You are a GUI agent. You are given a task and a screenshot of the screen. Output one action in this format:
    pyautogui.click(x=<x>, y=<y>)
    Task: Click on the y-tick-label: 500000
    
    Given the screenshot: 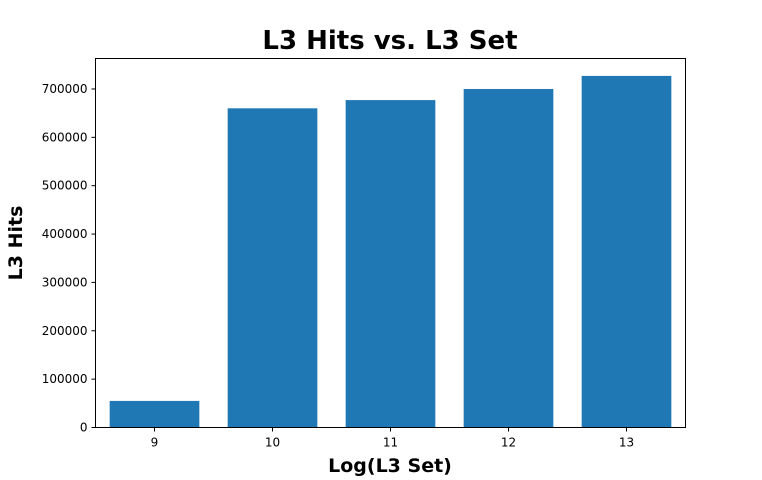 What is the action you would take?
    pyautogui.click(x=65, y=186)
    